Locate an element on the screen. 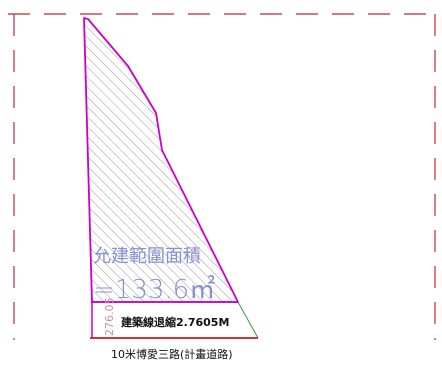 This screenshot has height=365, width=442. road-label: 10米博愛三路(計畫道路) is located at coordinates (172, 354).